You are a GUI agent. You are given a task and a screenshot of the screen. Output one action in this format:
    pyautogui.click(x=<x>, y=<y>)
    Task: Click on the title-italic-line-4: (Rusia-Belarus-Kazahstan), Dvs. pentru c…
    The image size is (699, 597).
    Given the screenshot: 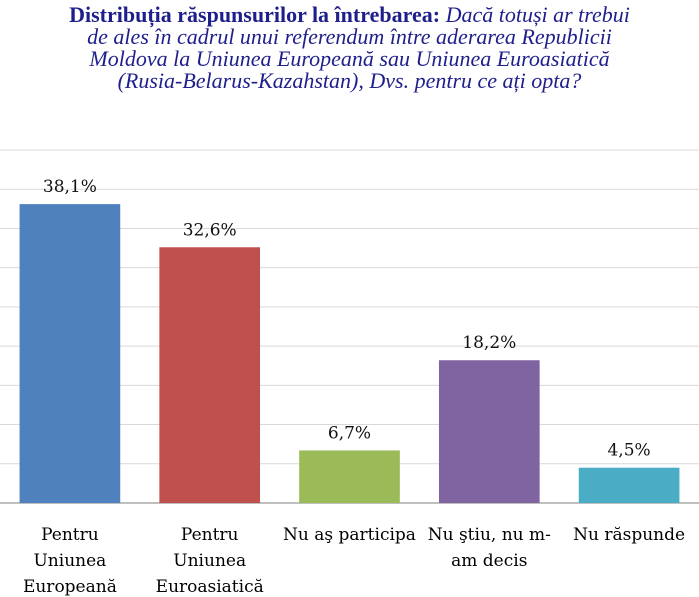 What is the action you would take?
    pyautogui.click(x=349, y=80)
    